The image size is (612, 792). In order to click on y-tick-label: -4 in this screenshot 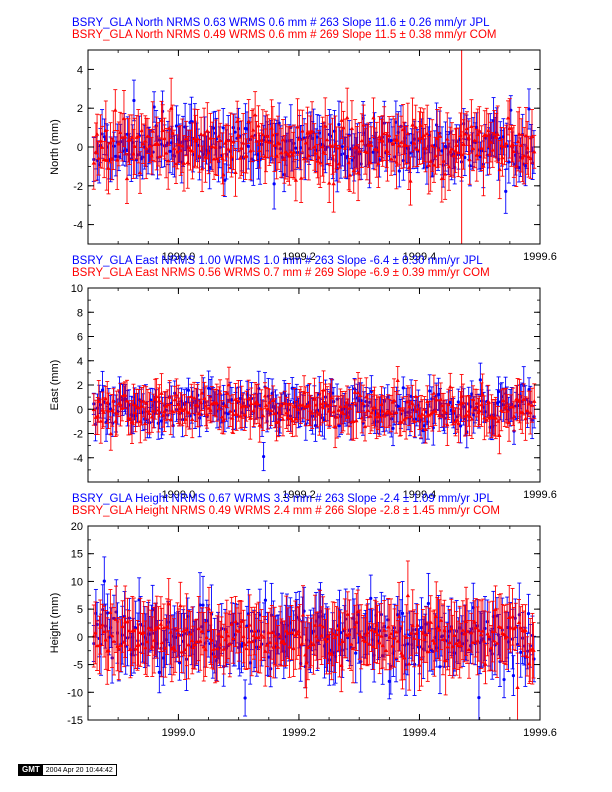, I will do `click(78, 226)`.